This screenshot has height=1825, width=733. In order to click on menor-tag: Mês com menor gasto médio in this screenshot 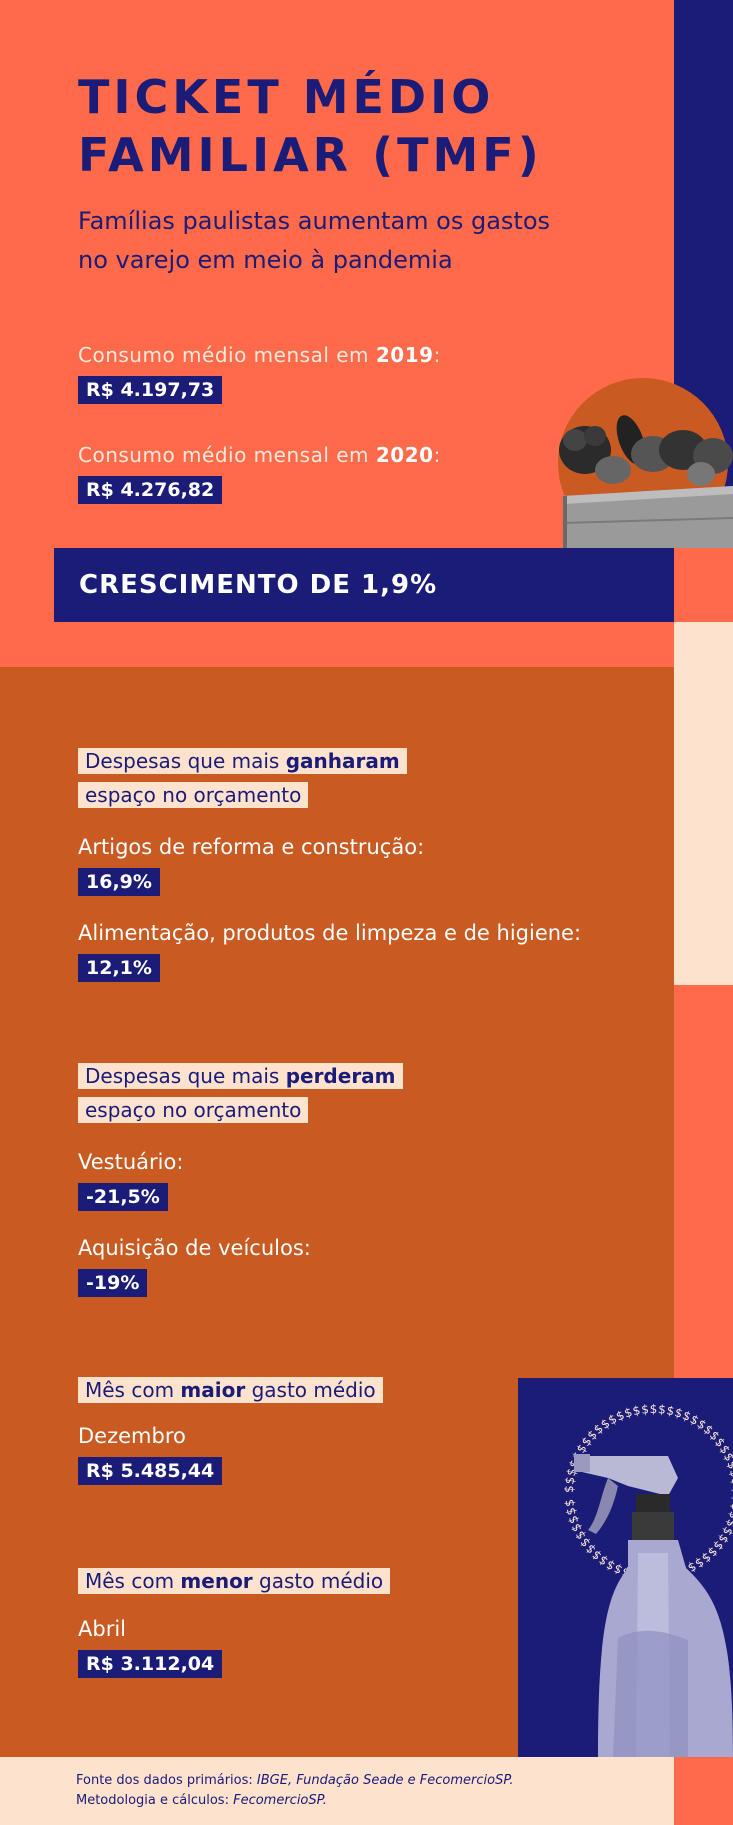, I will do `click(234, 1581)`.